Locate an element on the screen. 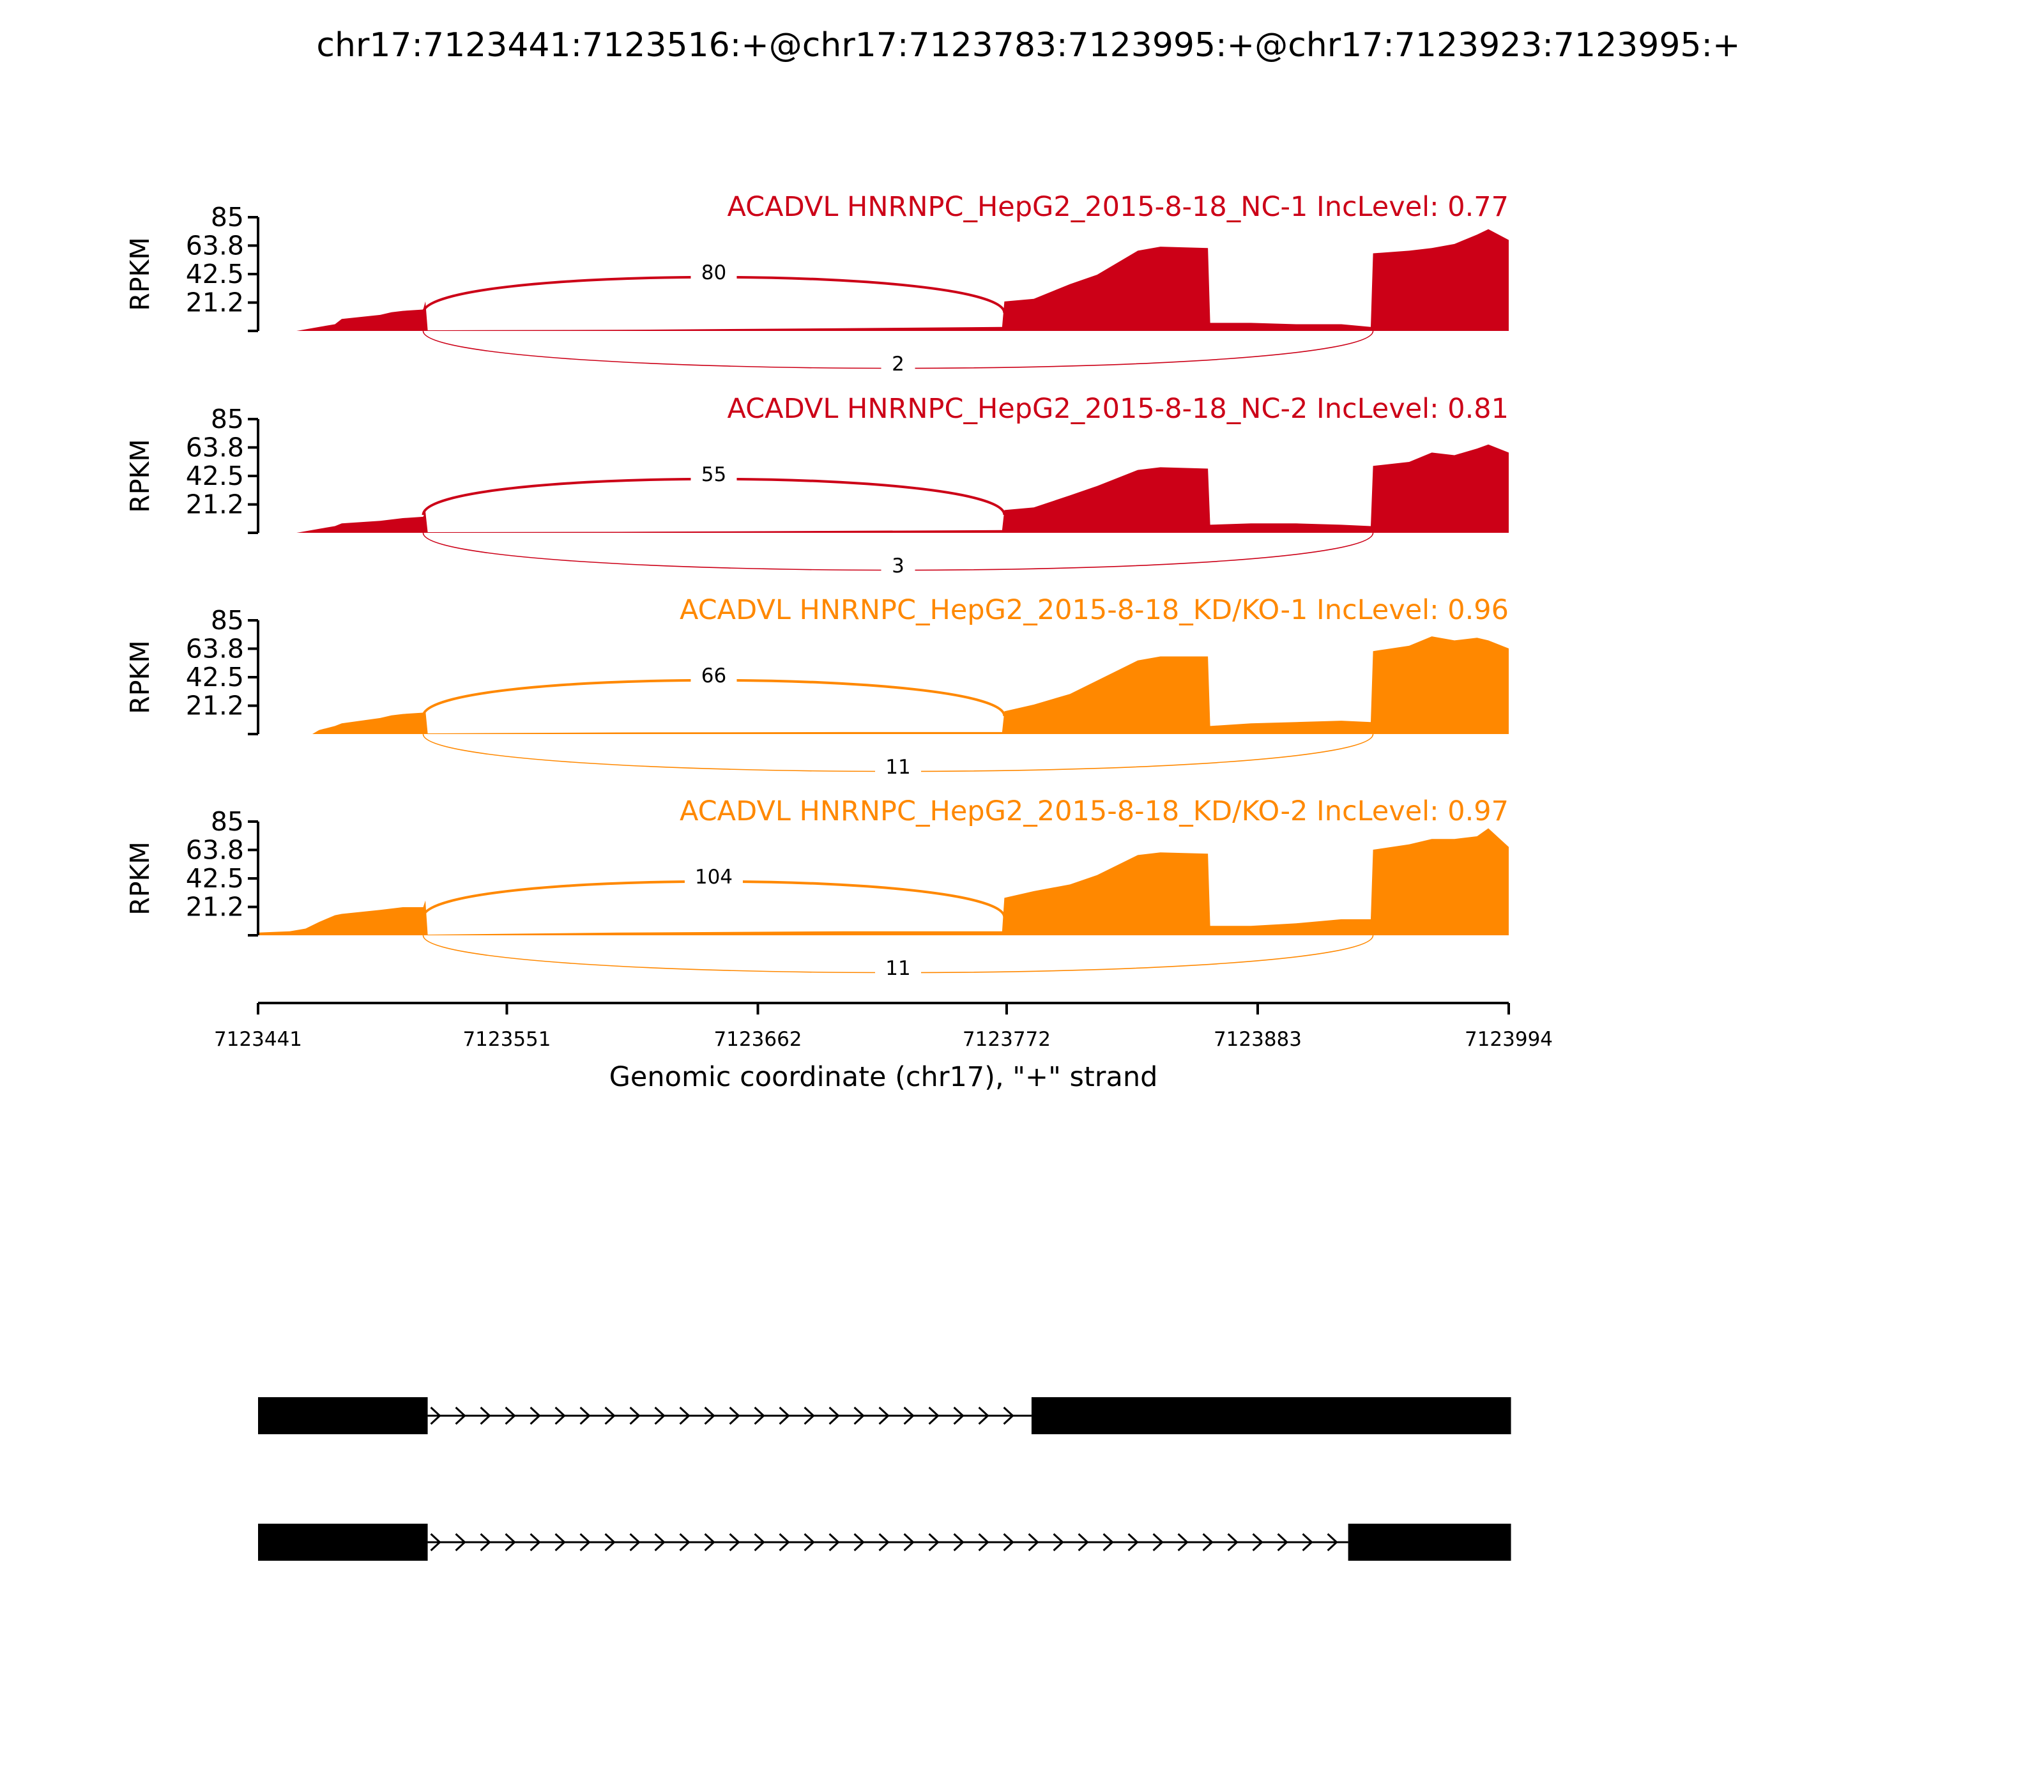 The height and width of the screenshot is (1792, 2044). x-tick-label: 7123441 is located at coordinates (258, 1039).